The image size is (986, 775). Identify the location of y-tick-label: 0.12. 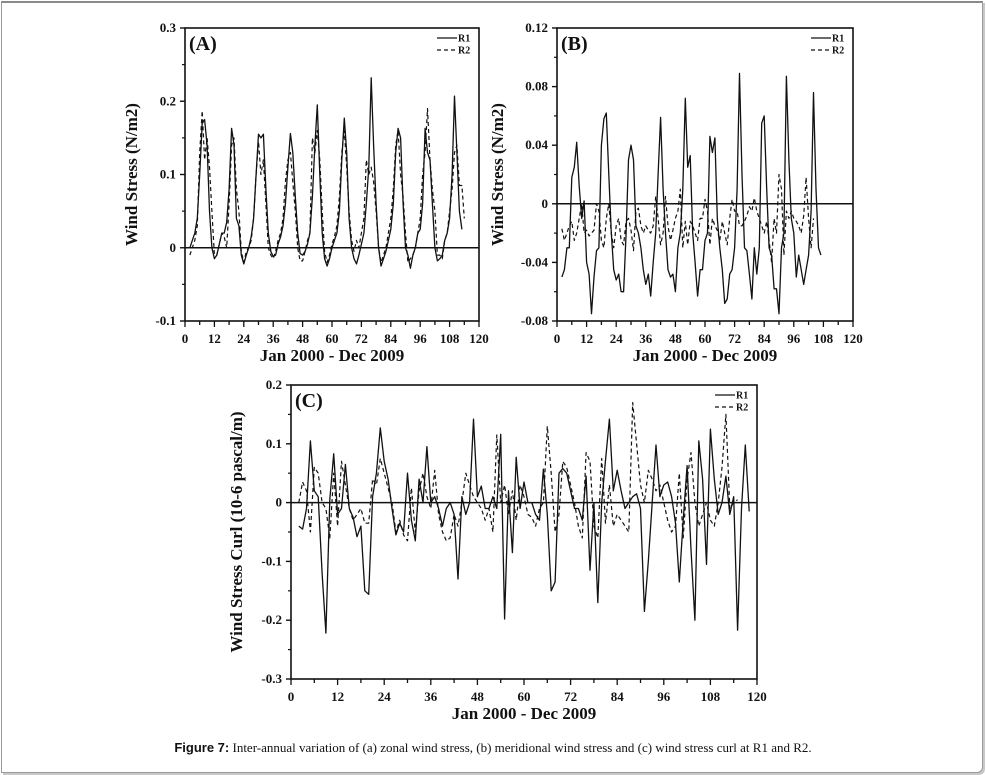
(536, 27).